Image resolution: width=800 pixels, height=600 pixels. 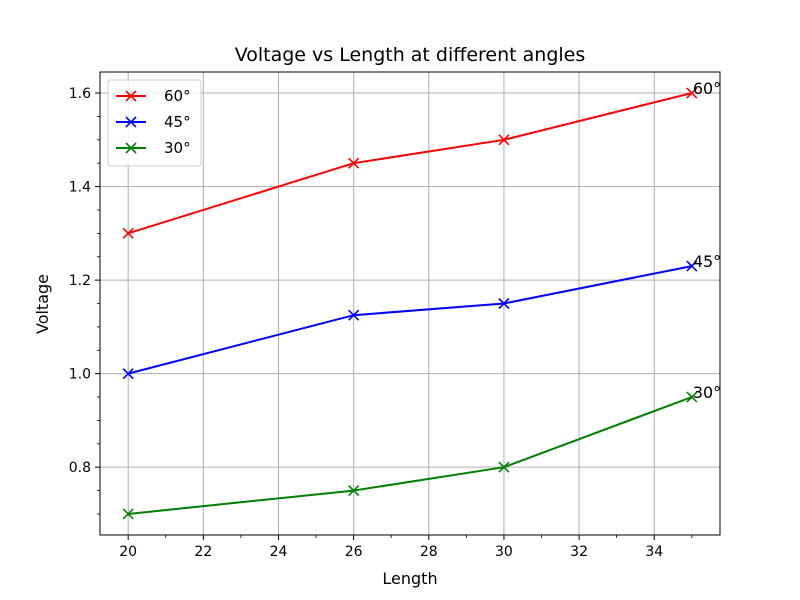 I want to click on legend-entry: 45°, so click(x=153, y=122).